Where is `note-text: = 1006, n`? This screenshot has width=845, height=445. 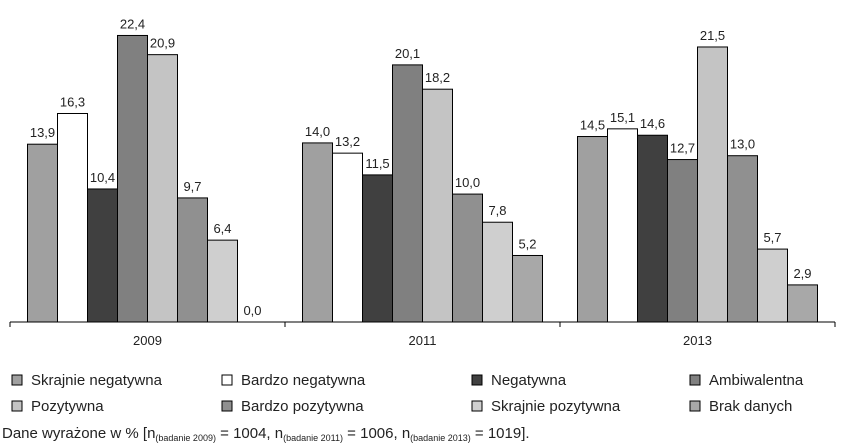
note-text: = 1006, n is located at coordinates (376, 433).